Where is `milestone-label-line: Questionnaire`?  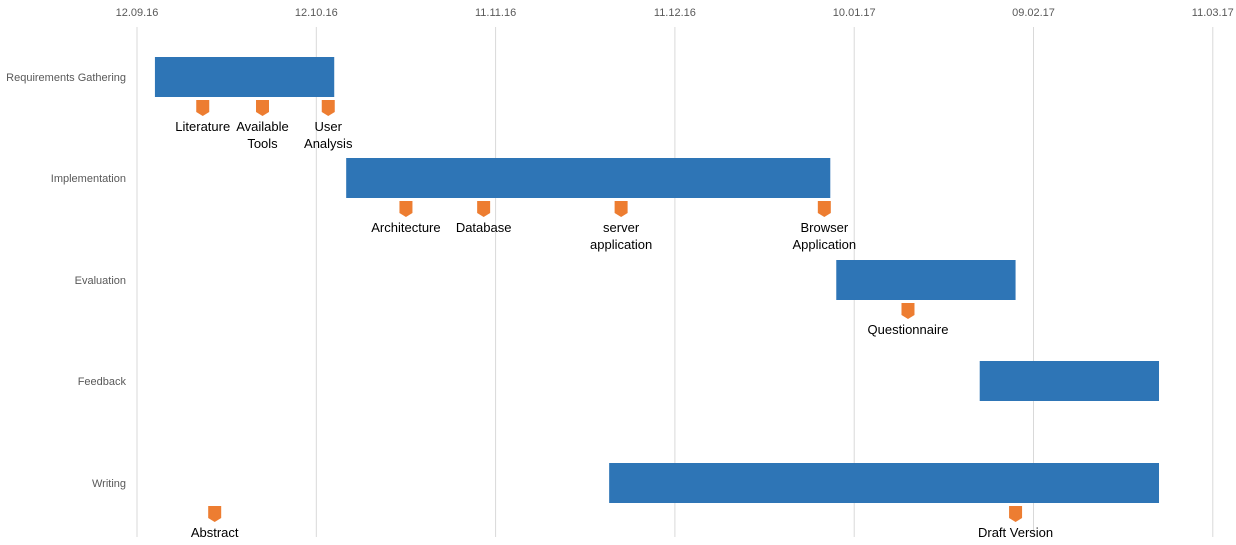
milestone-label-line: Questionnaire is located at coordinates (908, 329).